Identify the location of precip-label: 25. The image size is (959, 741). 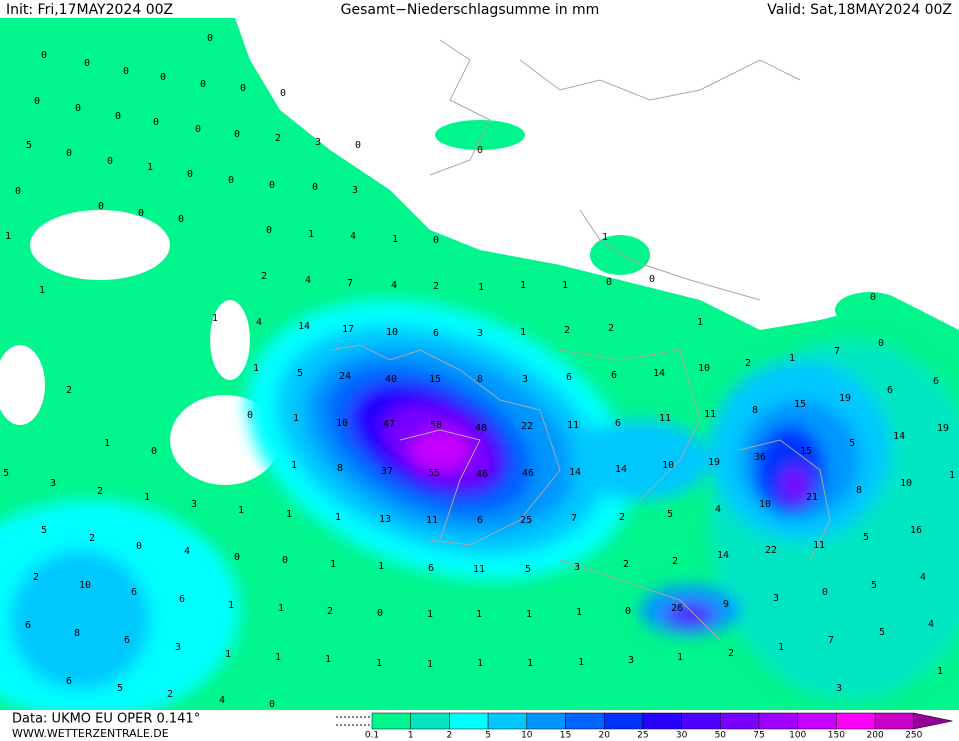
(526, 520).